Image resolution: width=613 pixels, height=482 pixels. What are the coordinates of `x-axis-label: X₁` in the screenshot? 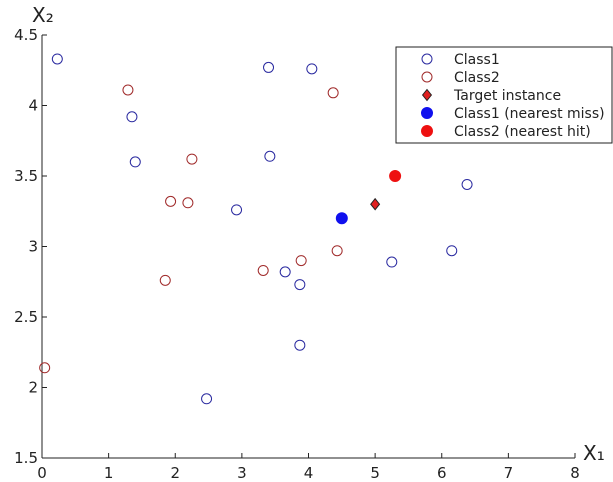 It's located at (594, 453).